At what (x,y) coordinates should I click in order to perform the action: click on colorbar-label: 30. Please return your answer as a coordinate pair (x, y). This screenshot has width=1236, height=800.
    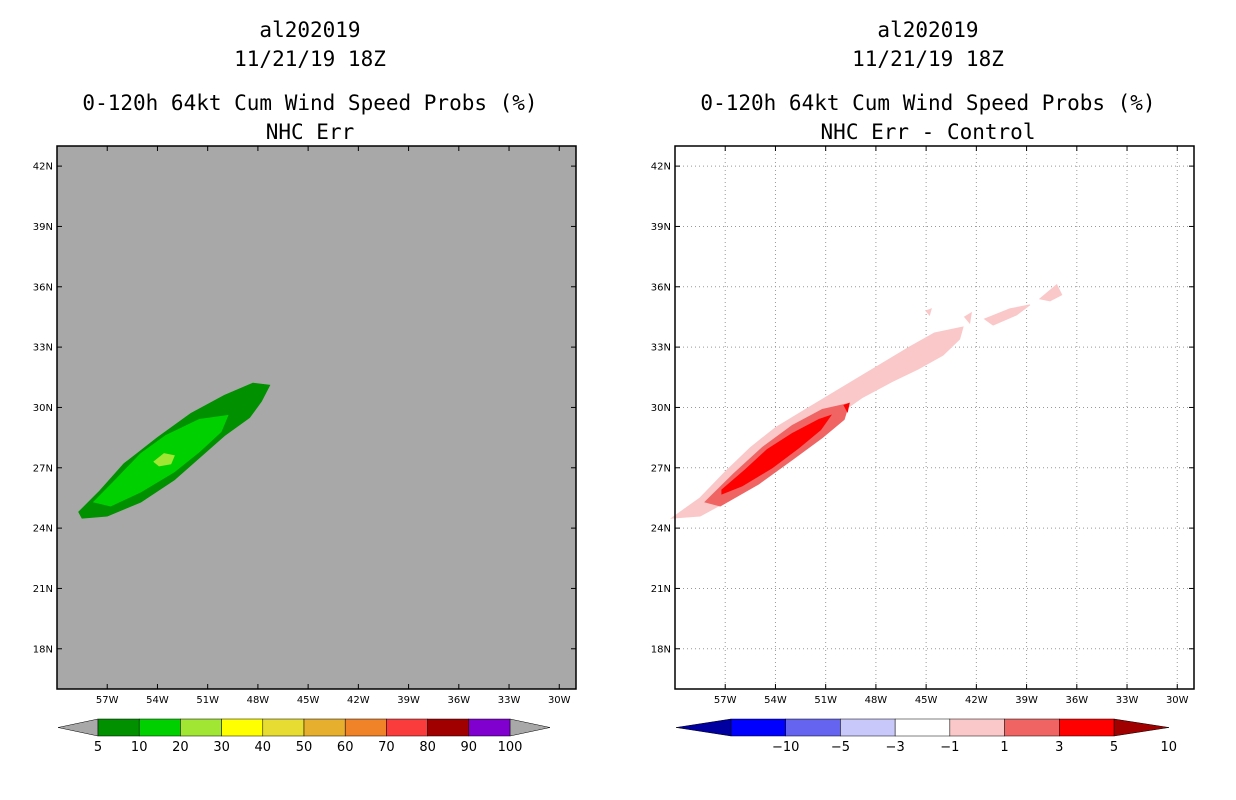
    Looking at the image, I should click on (221, 747).